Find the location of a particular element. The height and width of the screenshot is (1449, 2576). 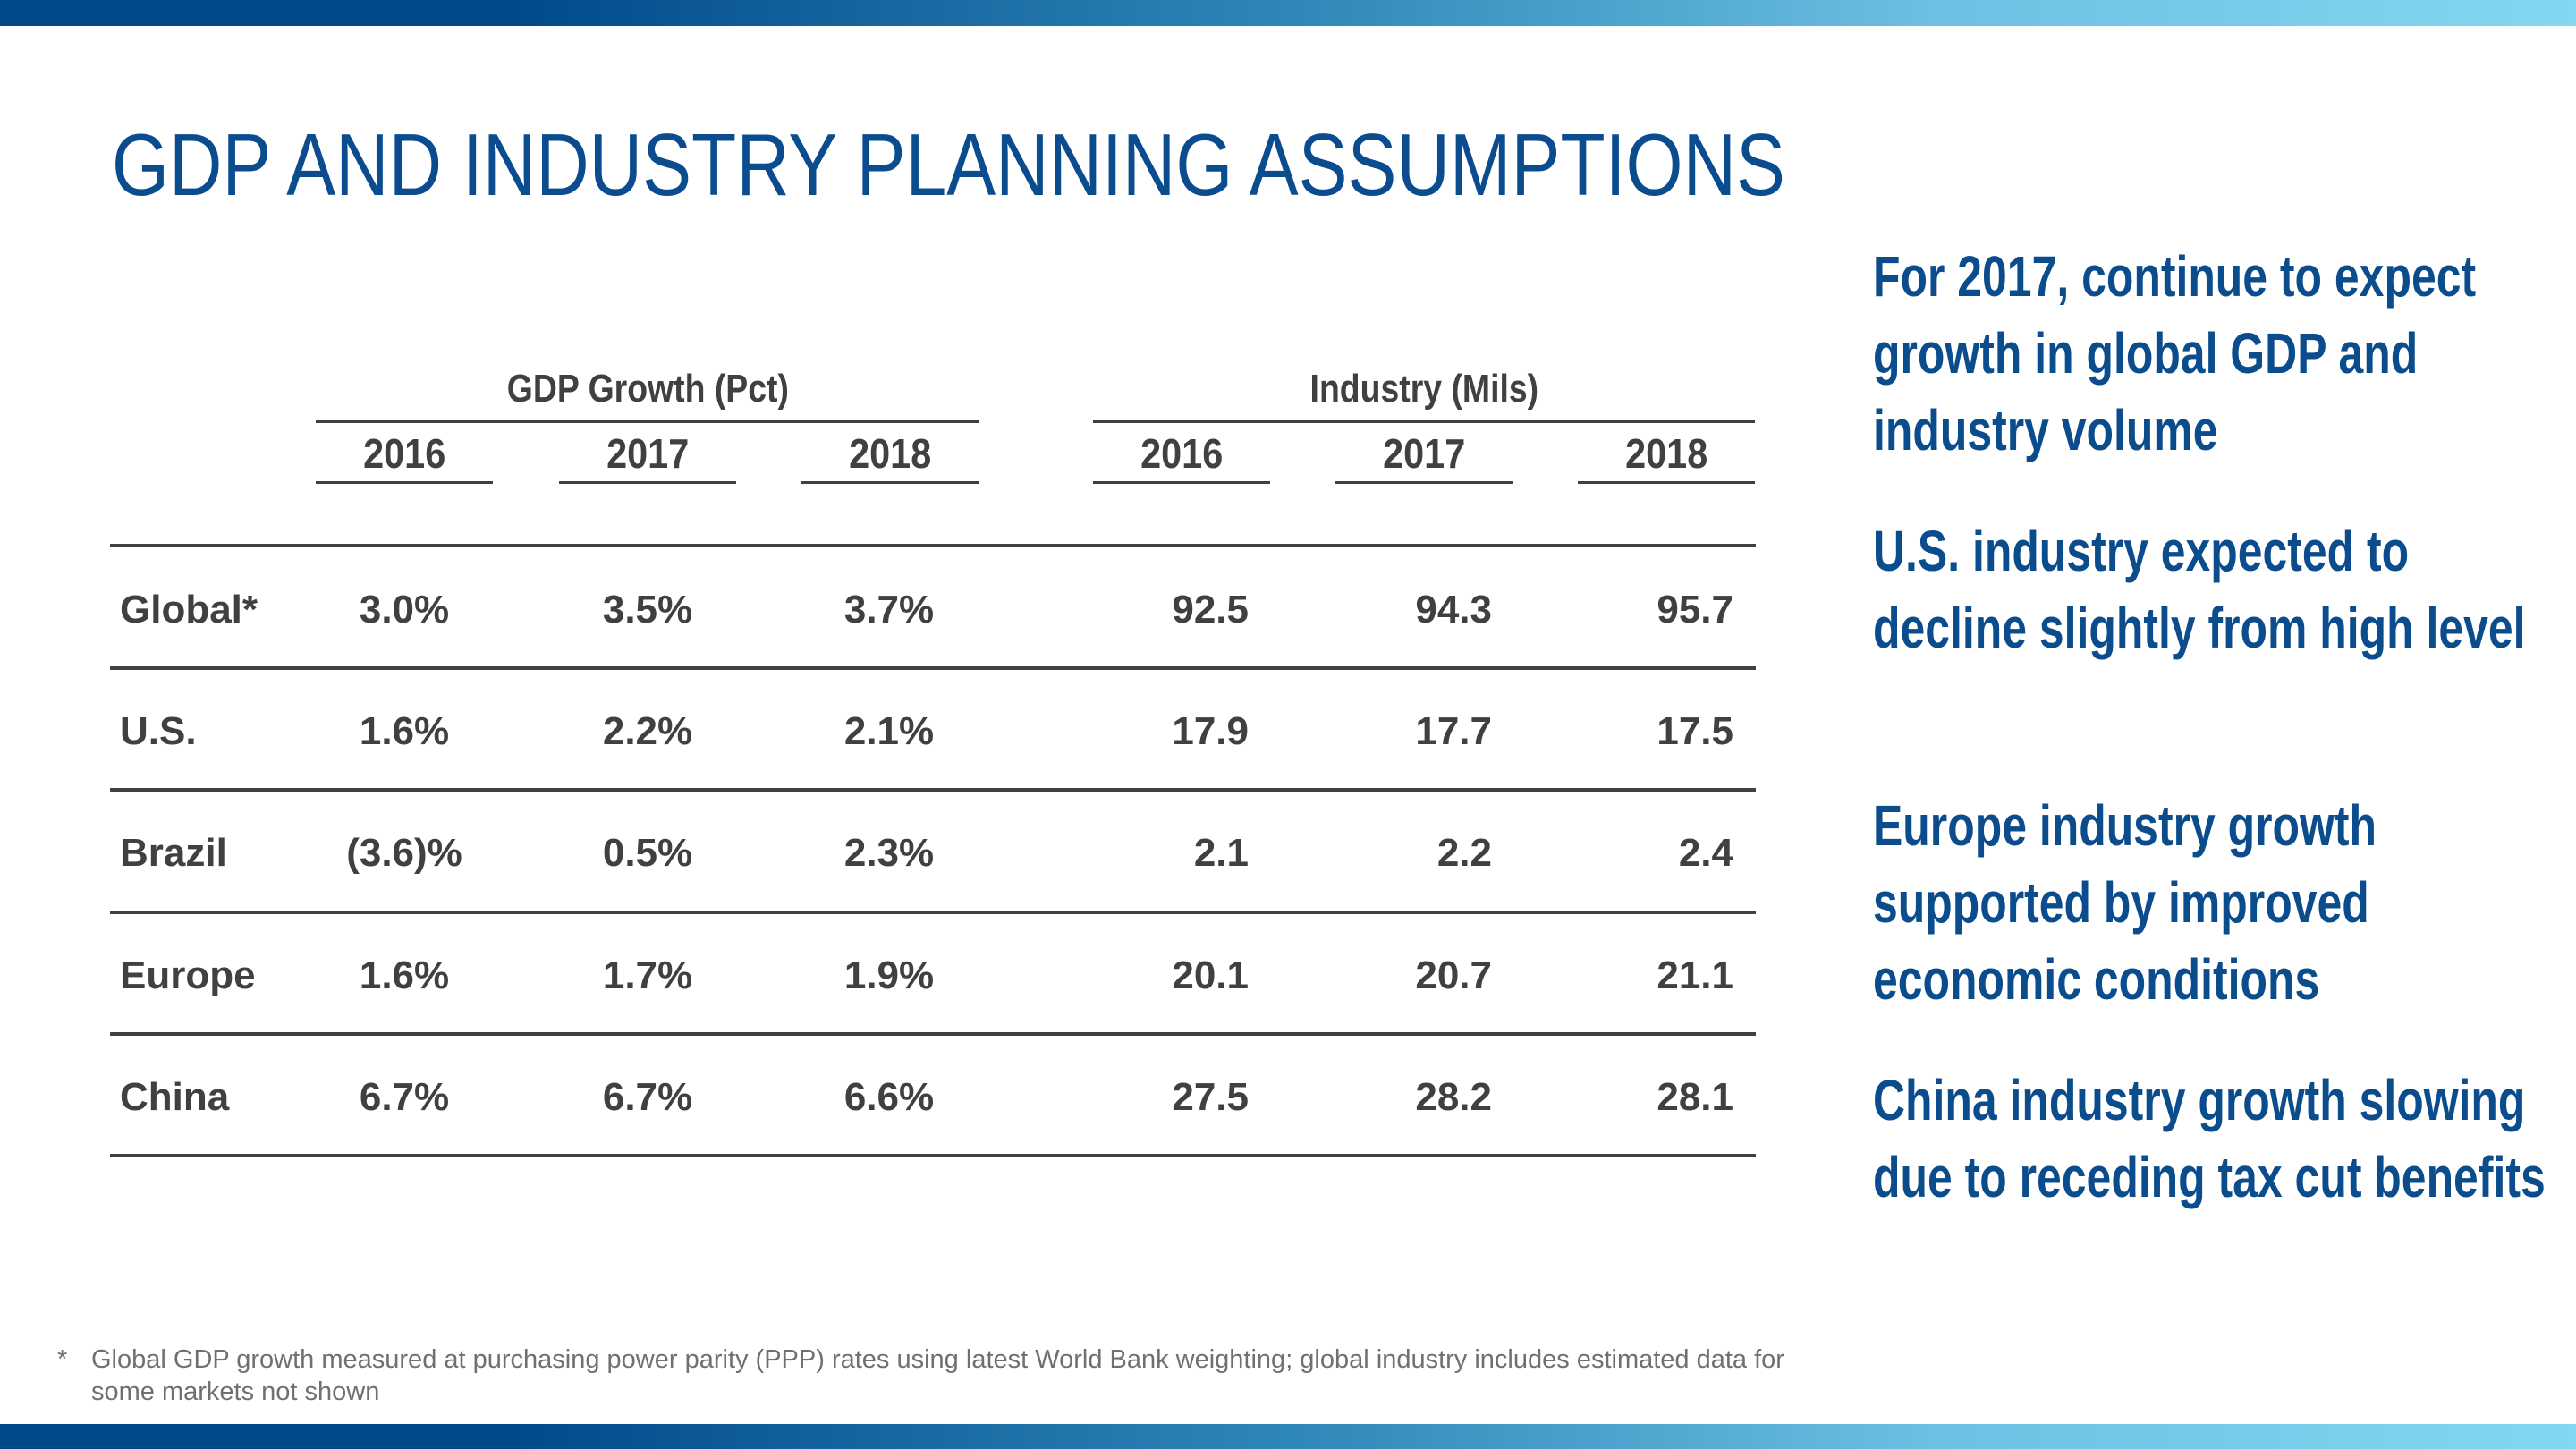

gdp-cell: 2.3% is located at coordinates (889, 853).